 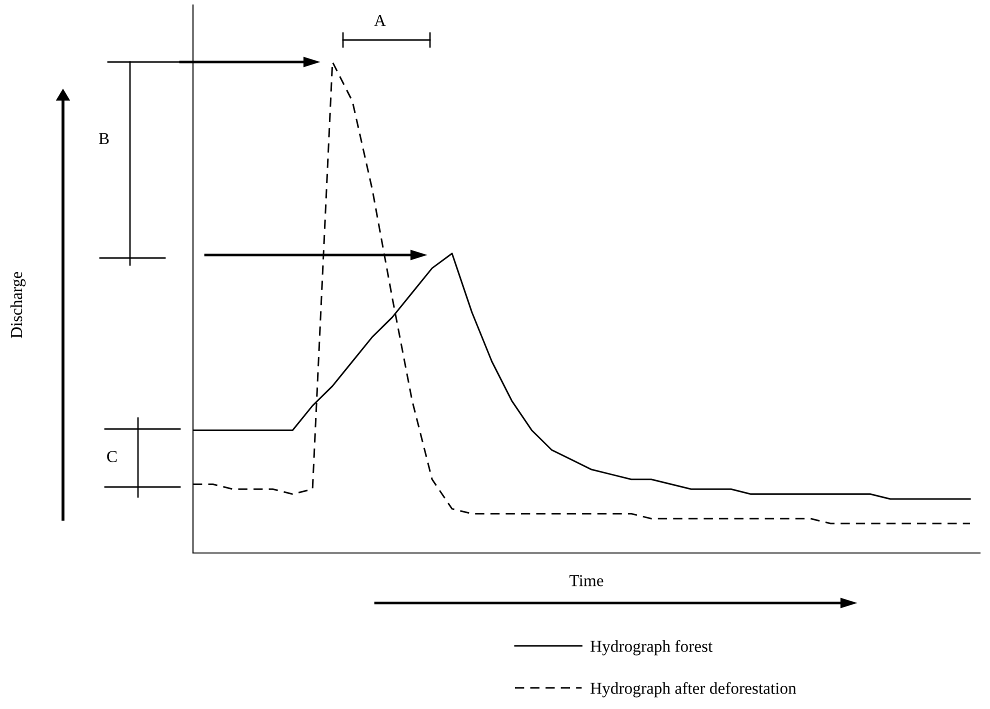 I want to click on text: B, so click(x=103, y=138).